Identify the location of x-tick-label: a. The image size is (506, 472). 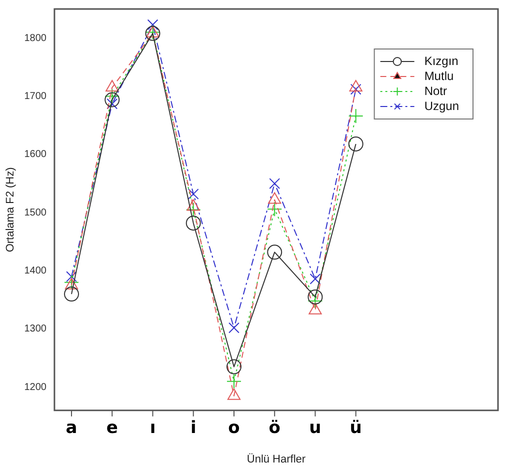
(72, 428).